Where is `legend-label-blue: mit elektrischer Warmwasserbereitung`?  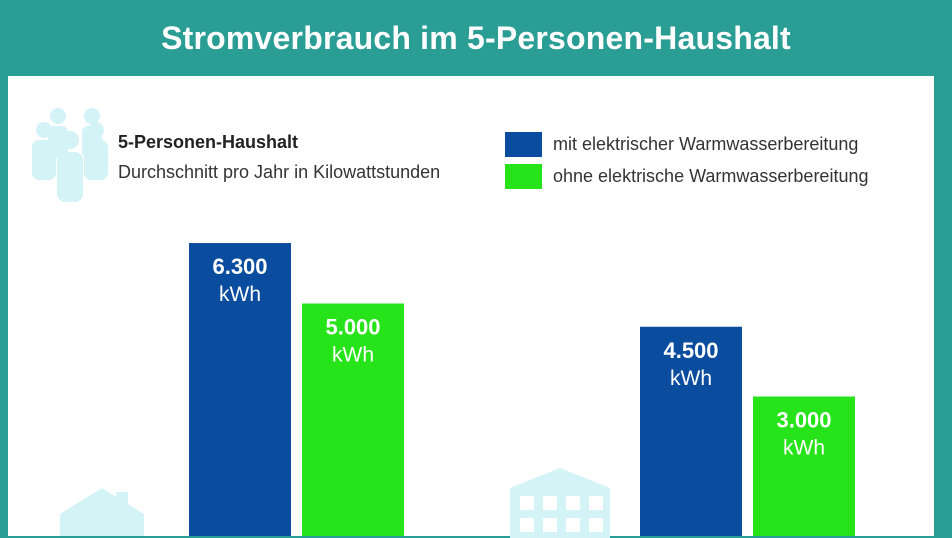
legend-label-blue: mit elektrischer Warmwasserbereitung is located at coordinates (706, 143).